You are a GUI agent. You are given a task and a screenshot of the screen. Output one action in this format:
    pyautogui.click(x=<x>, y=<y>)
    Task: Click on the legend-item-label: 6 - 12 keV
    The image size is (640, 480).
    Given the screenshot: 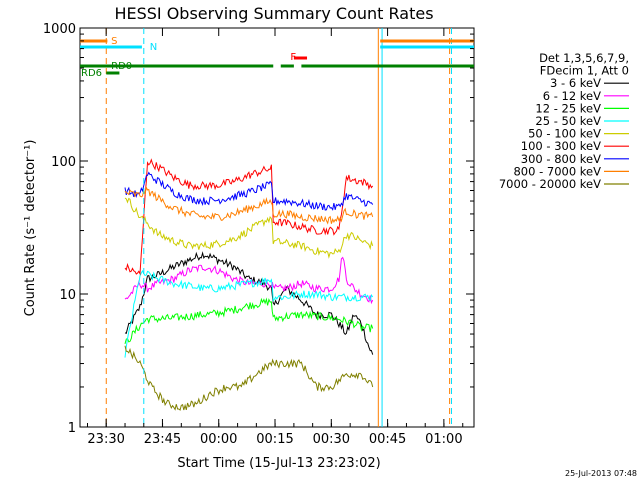 What is the action you would take?
    pyautogui.click(x=572, y=96)
    